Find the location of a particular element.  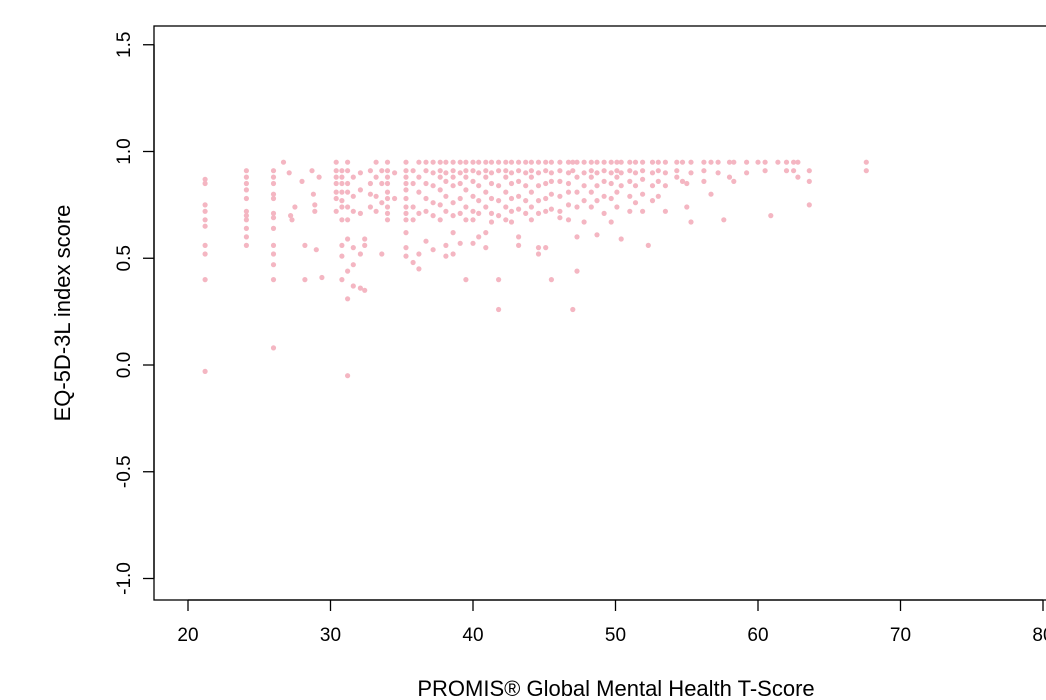

y-axis: -1.0 -0.5 0.0 0.5 1.0 1.5 is located at coordinates (134, 313).